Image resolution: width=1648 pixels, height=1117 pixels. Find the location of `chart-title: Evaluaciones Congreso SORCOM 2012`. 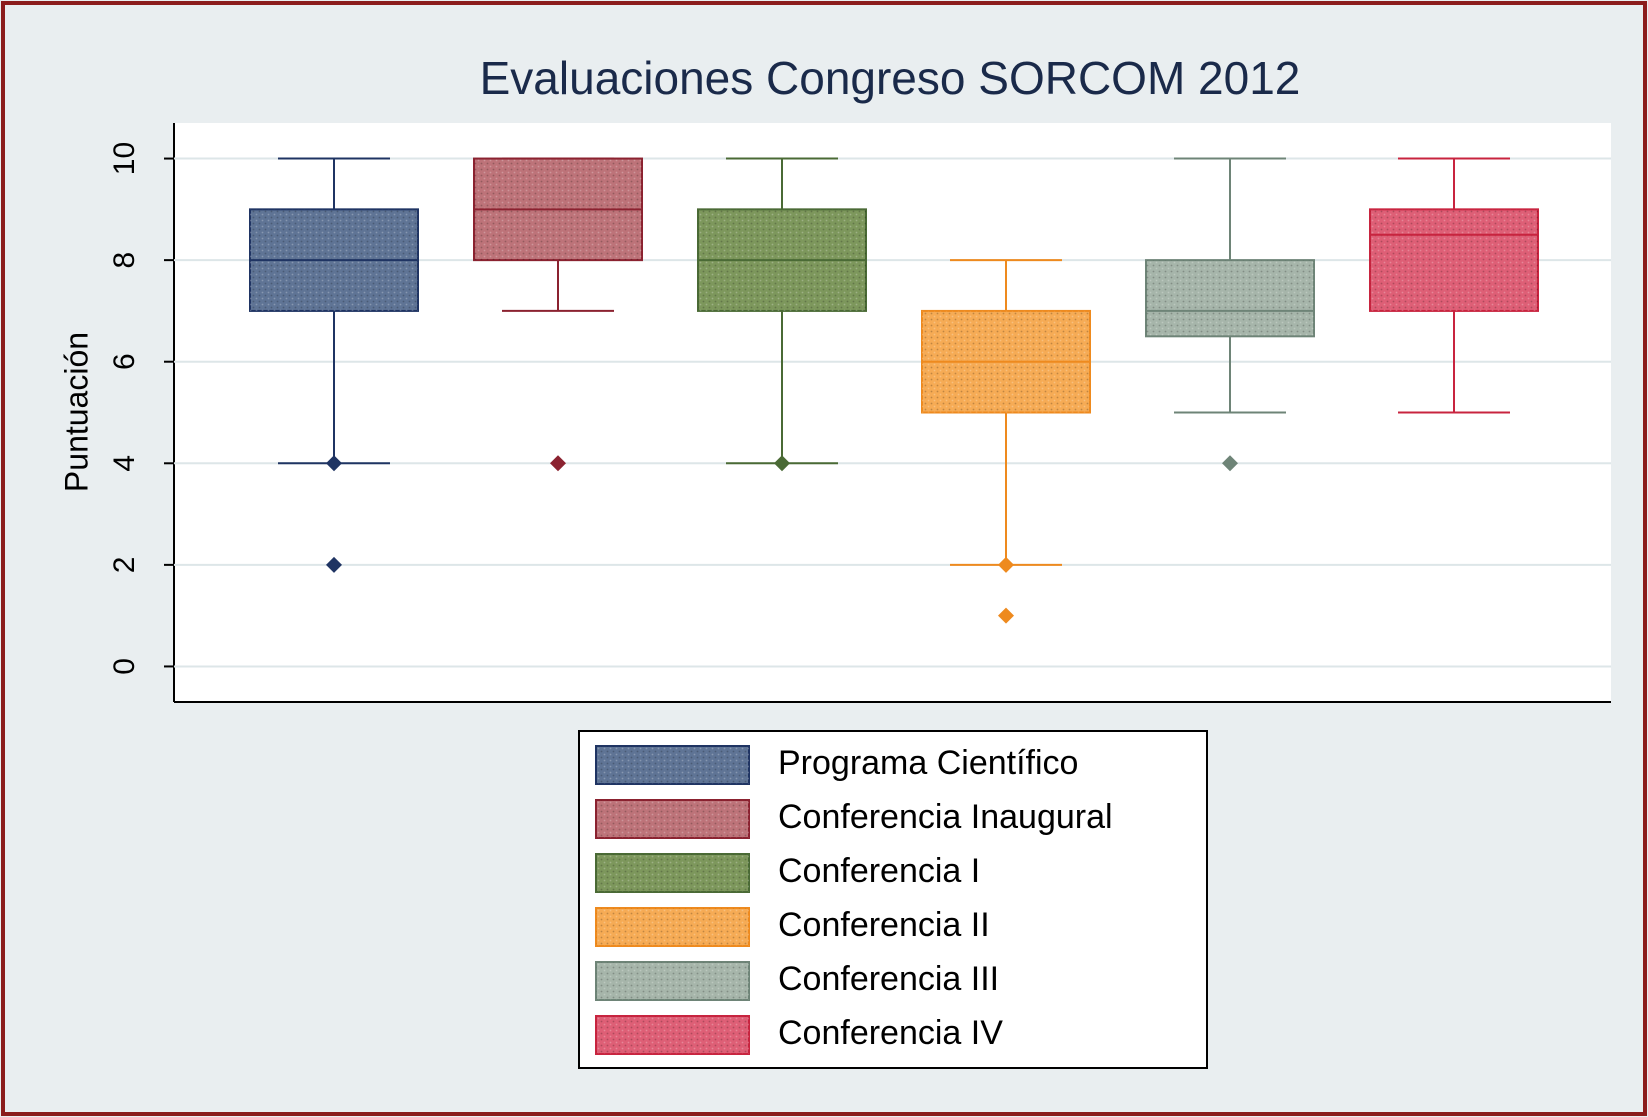

chart-title: Evaluaciones Congreso SORCOM 2012 is located at coordinates (890, 78).